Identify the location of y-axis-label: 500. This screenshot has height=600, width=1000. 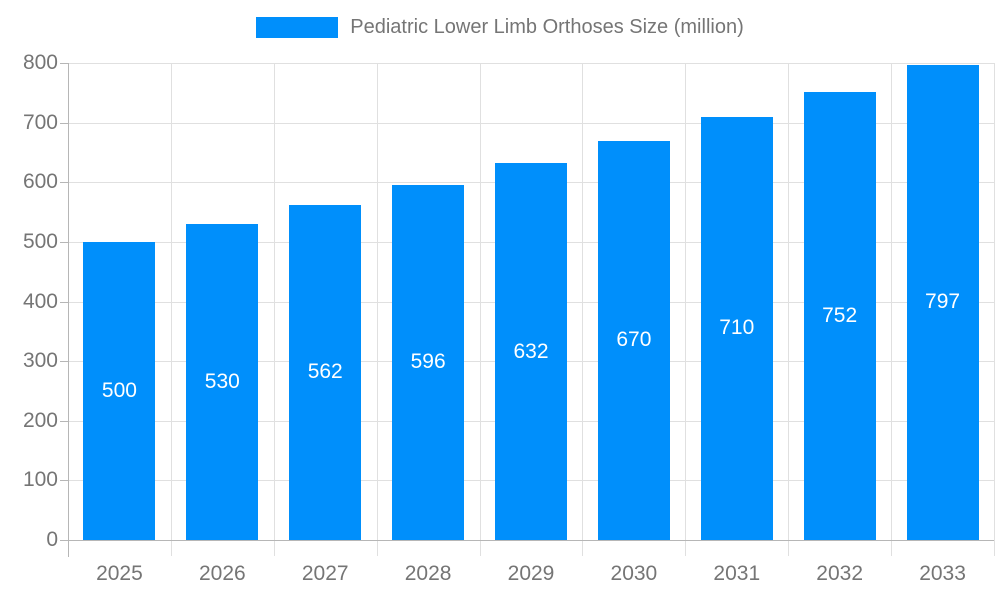
(40, 241).